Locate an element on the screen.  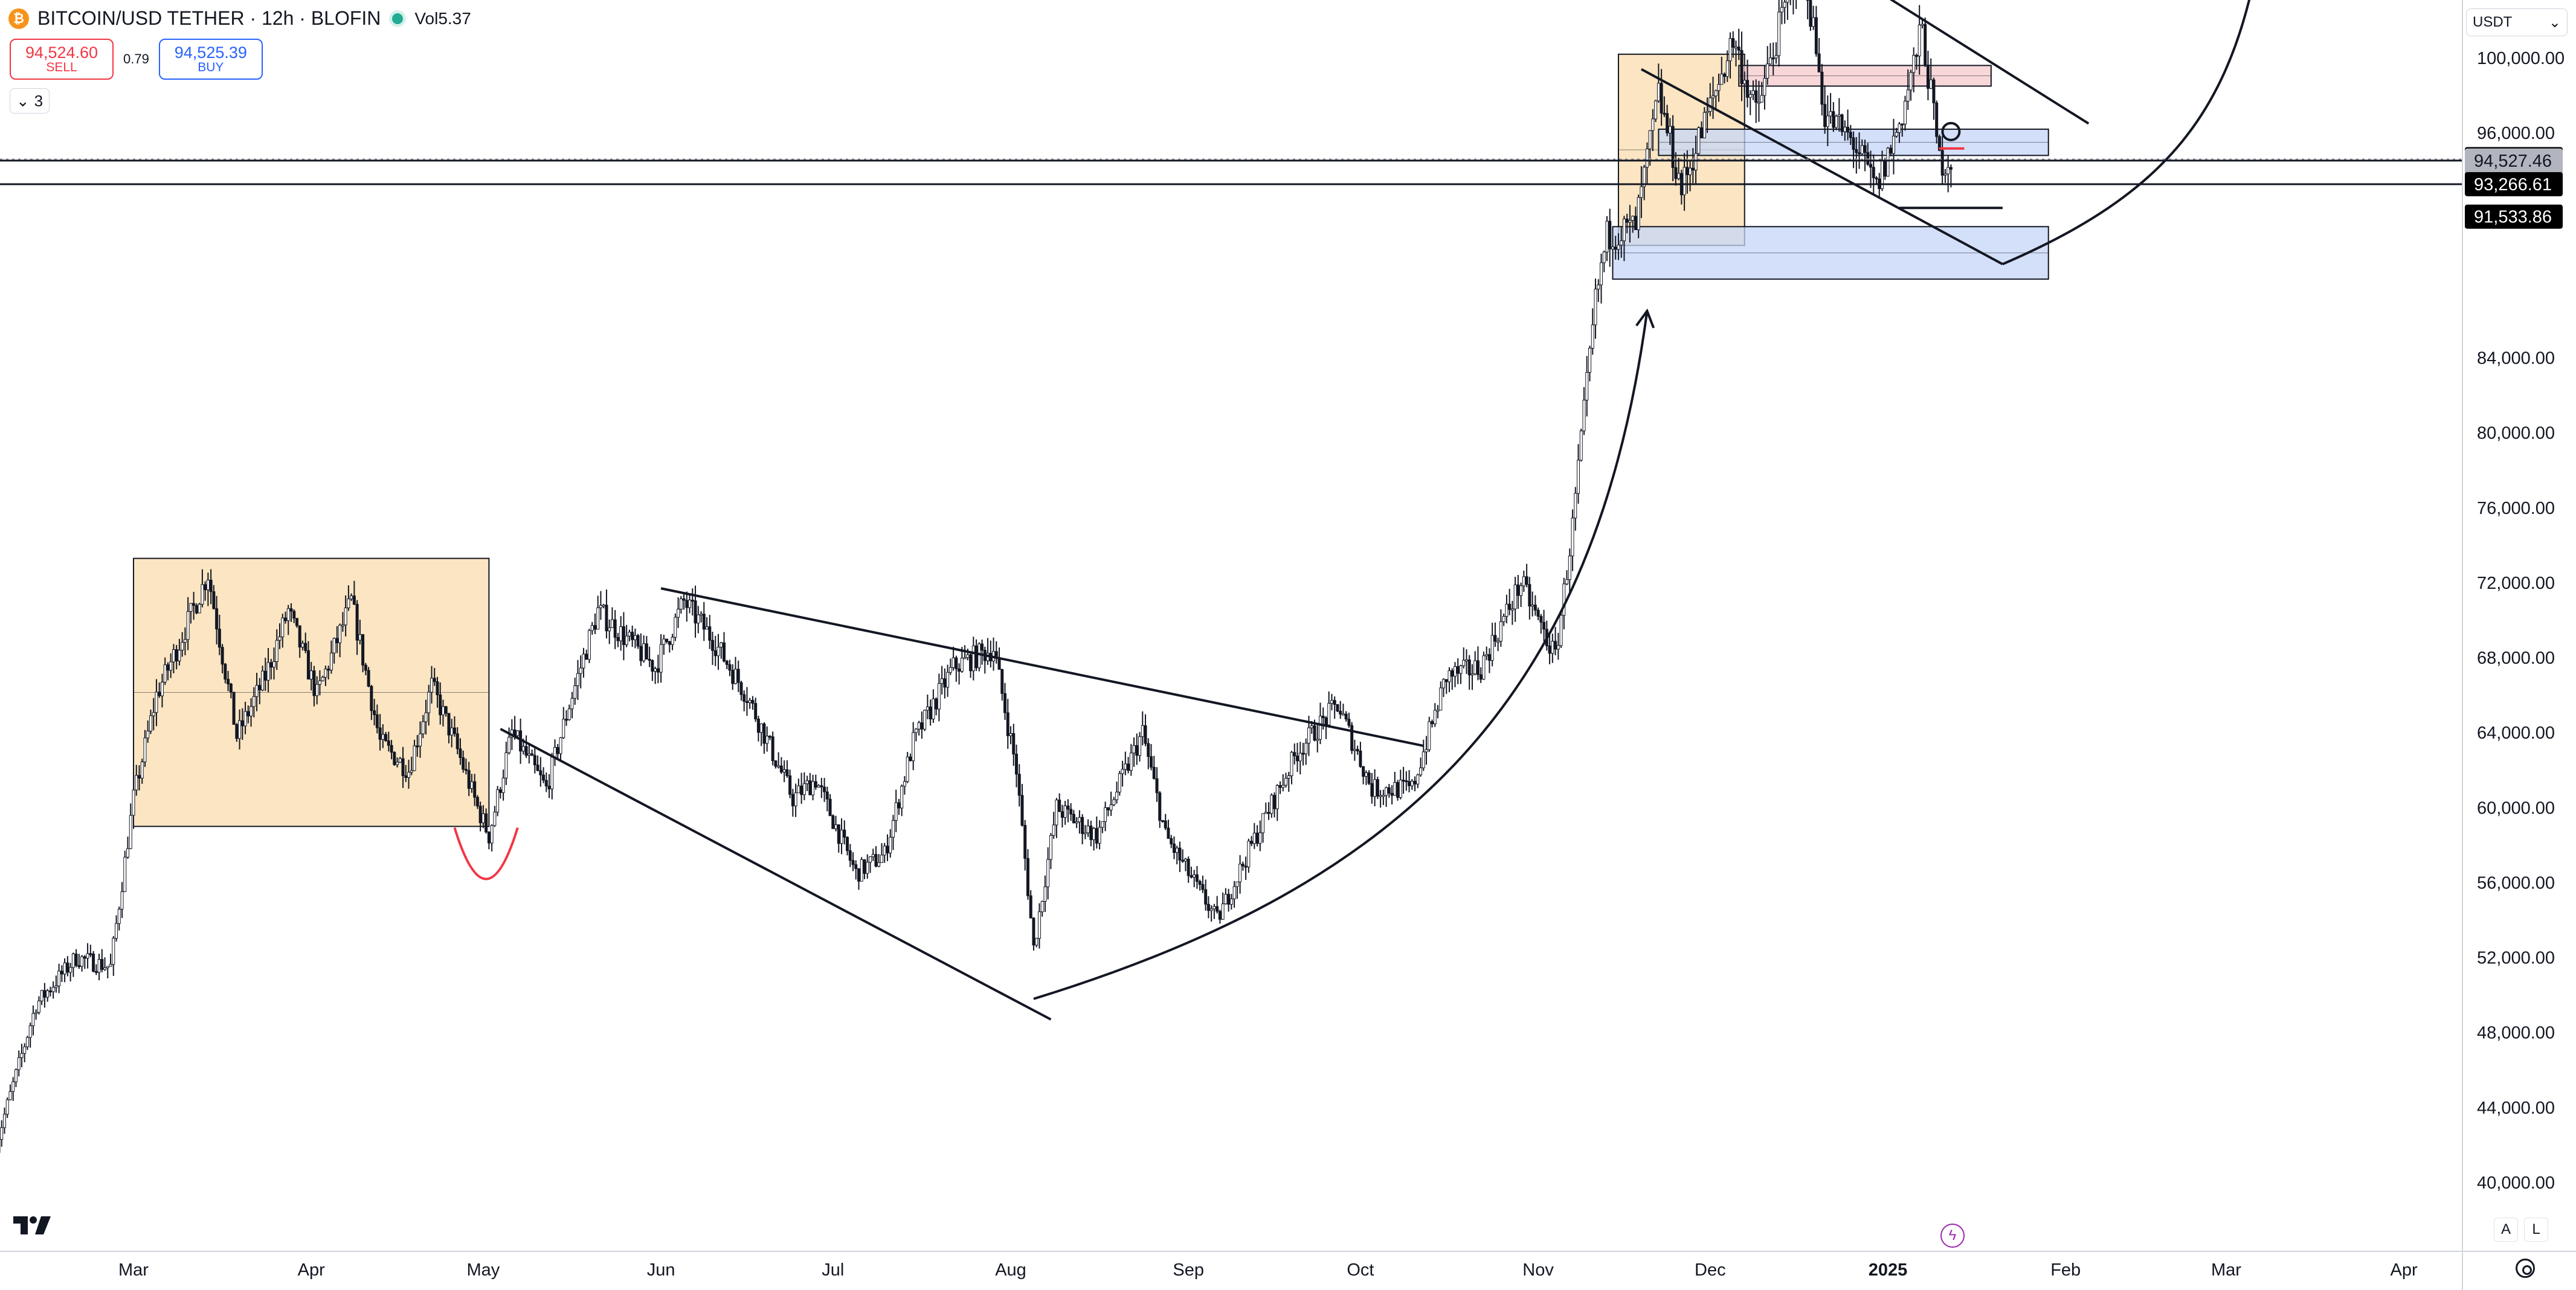
log-scale-button: L is located at coordinates (2536, 1230).